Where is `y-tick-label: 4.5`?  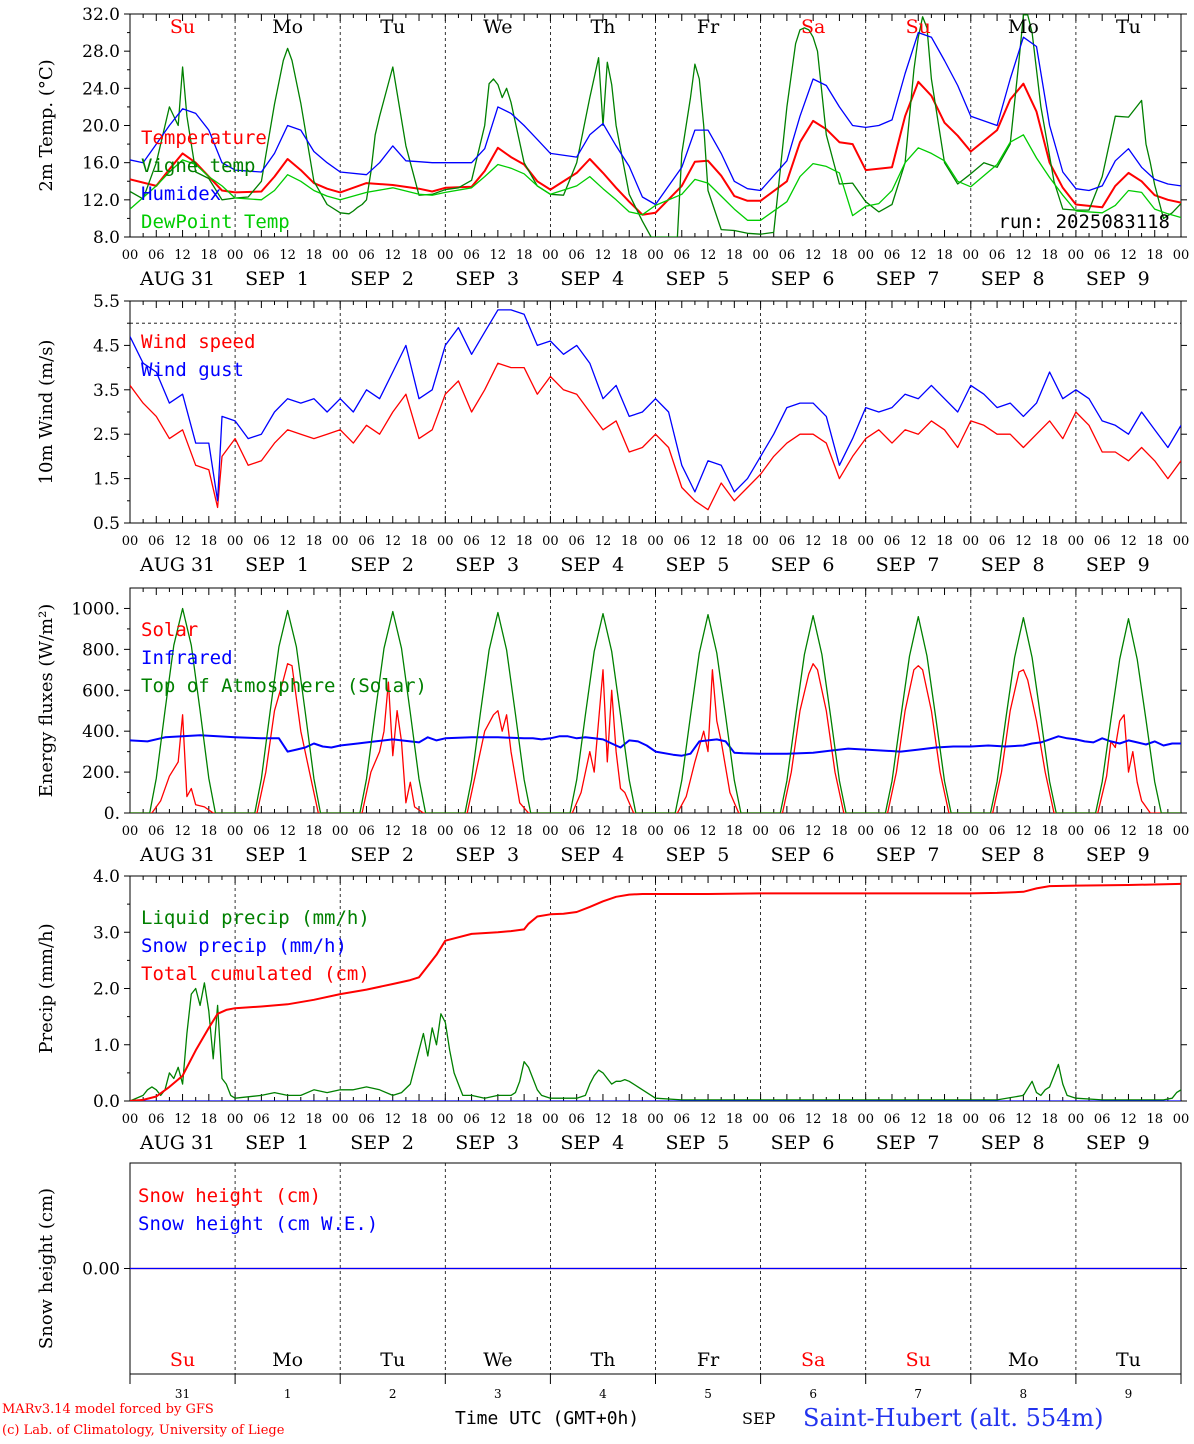
y-tick-label: 4.5 is located at coordinates (106, 346).